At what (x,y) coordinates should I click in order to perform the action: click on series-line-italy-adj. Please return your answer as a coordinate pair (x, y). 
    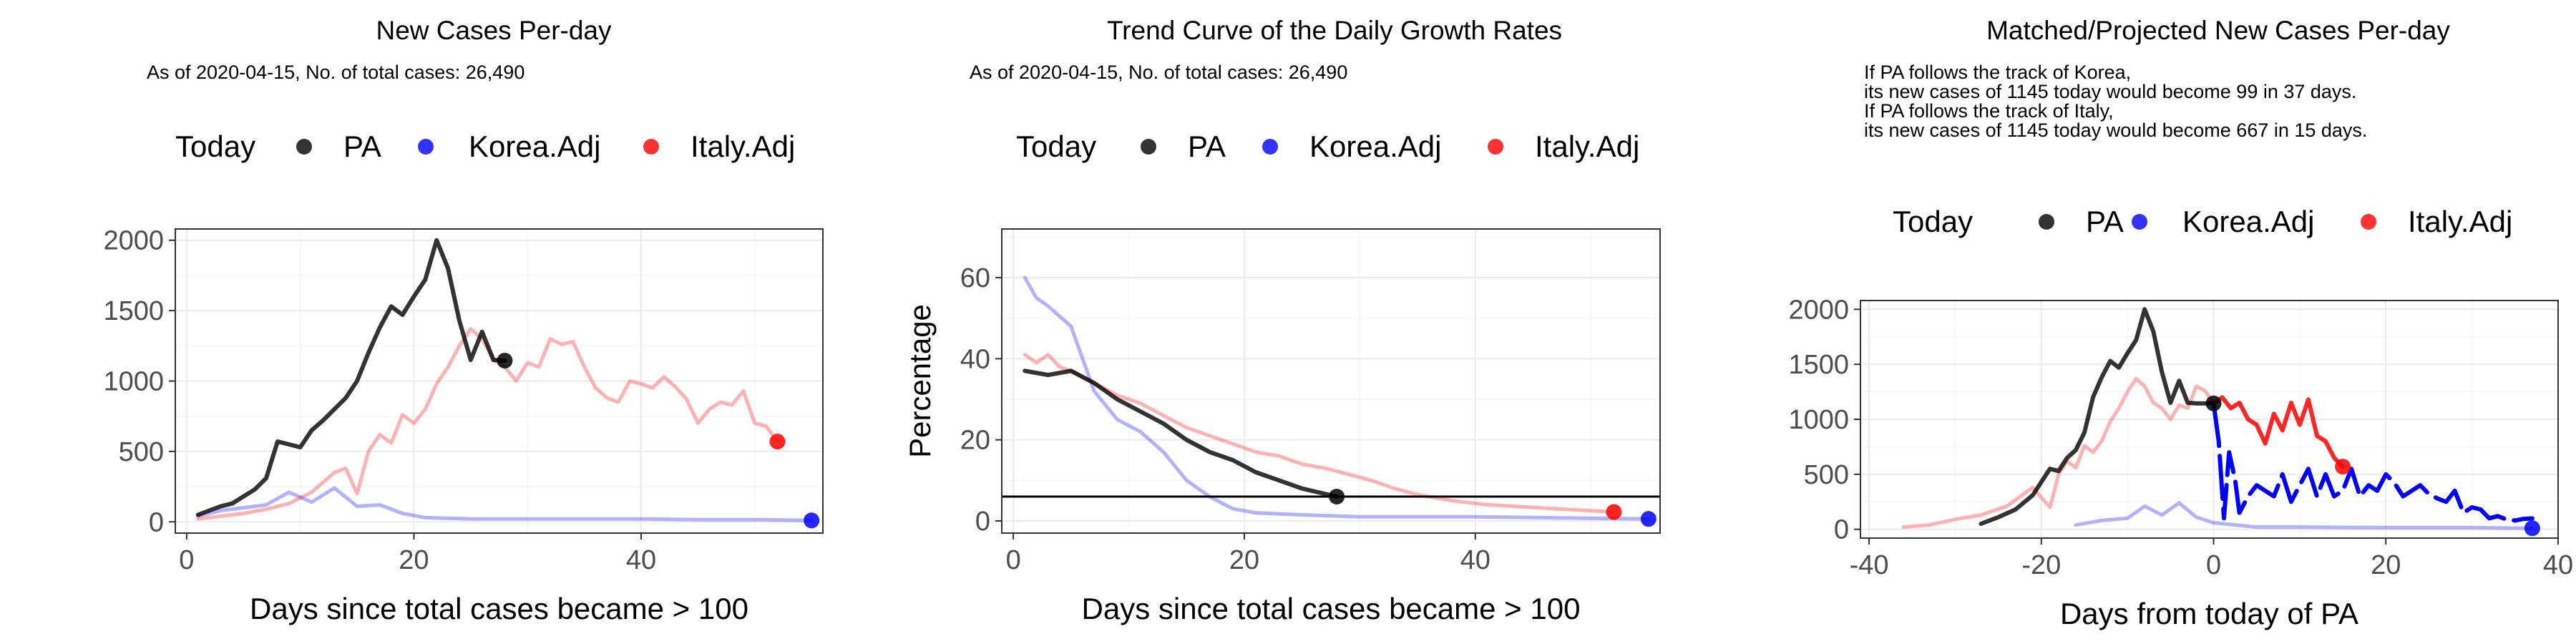
    Looking at the image, I should click on (487, 424).